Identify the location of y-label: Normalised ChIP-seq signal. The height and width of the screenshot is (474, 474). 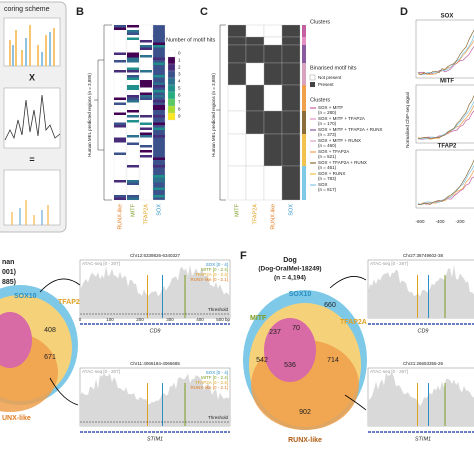
(407, 120).